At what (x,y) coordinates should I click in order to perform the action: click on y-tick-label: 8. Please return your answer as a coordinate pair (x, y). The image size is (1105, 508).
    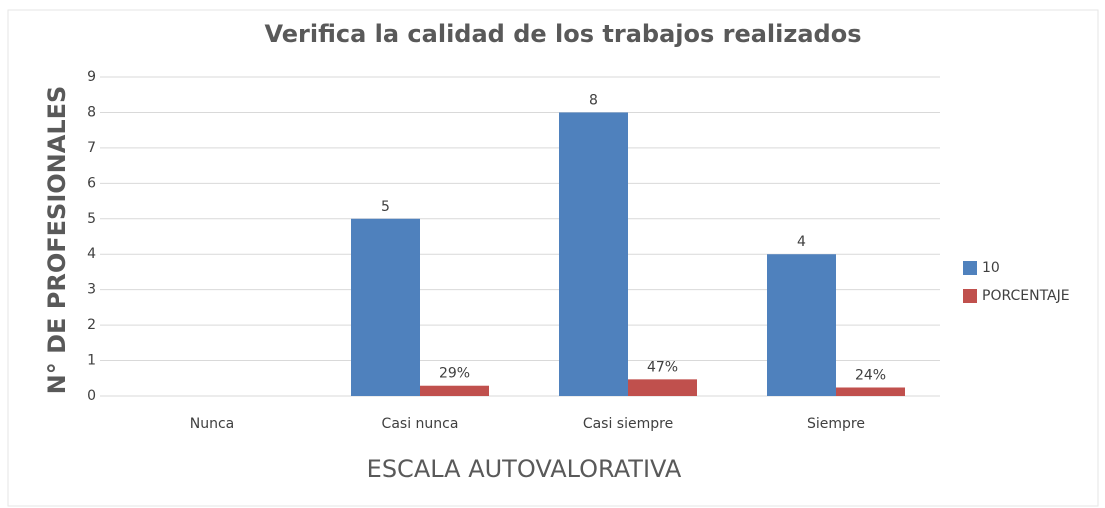
    Looking at the image, I should click on (91, 112).